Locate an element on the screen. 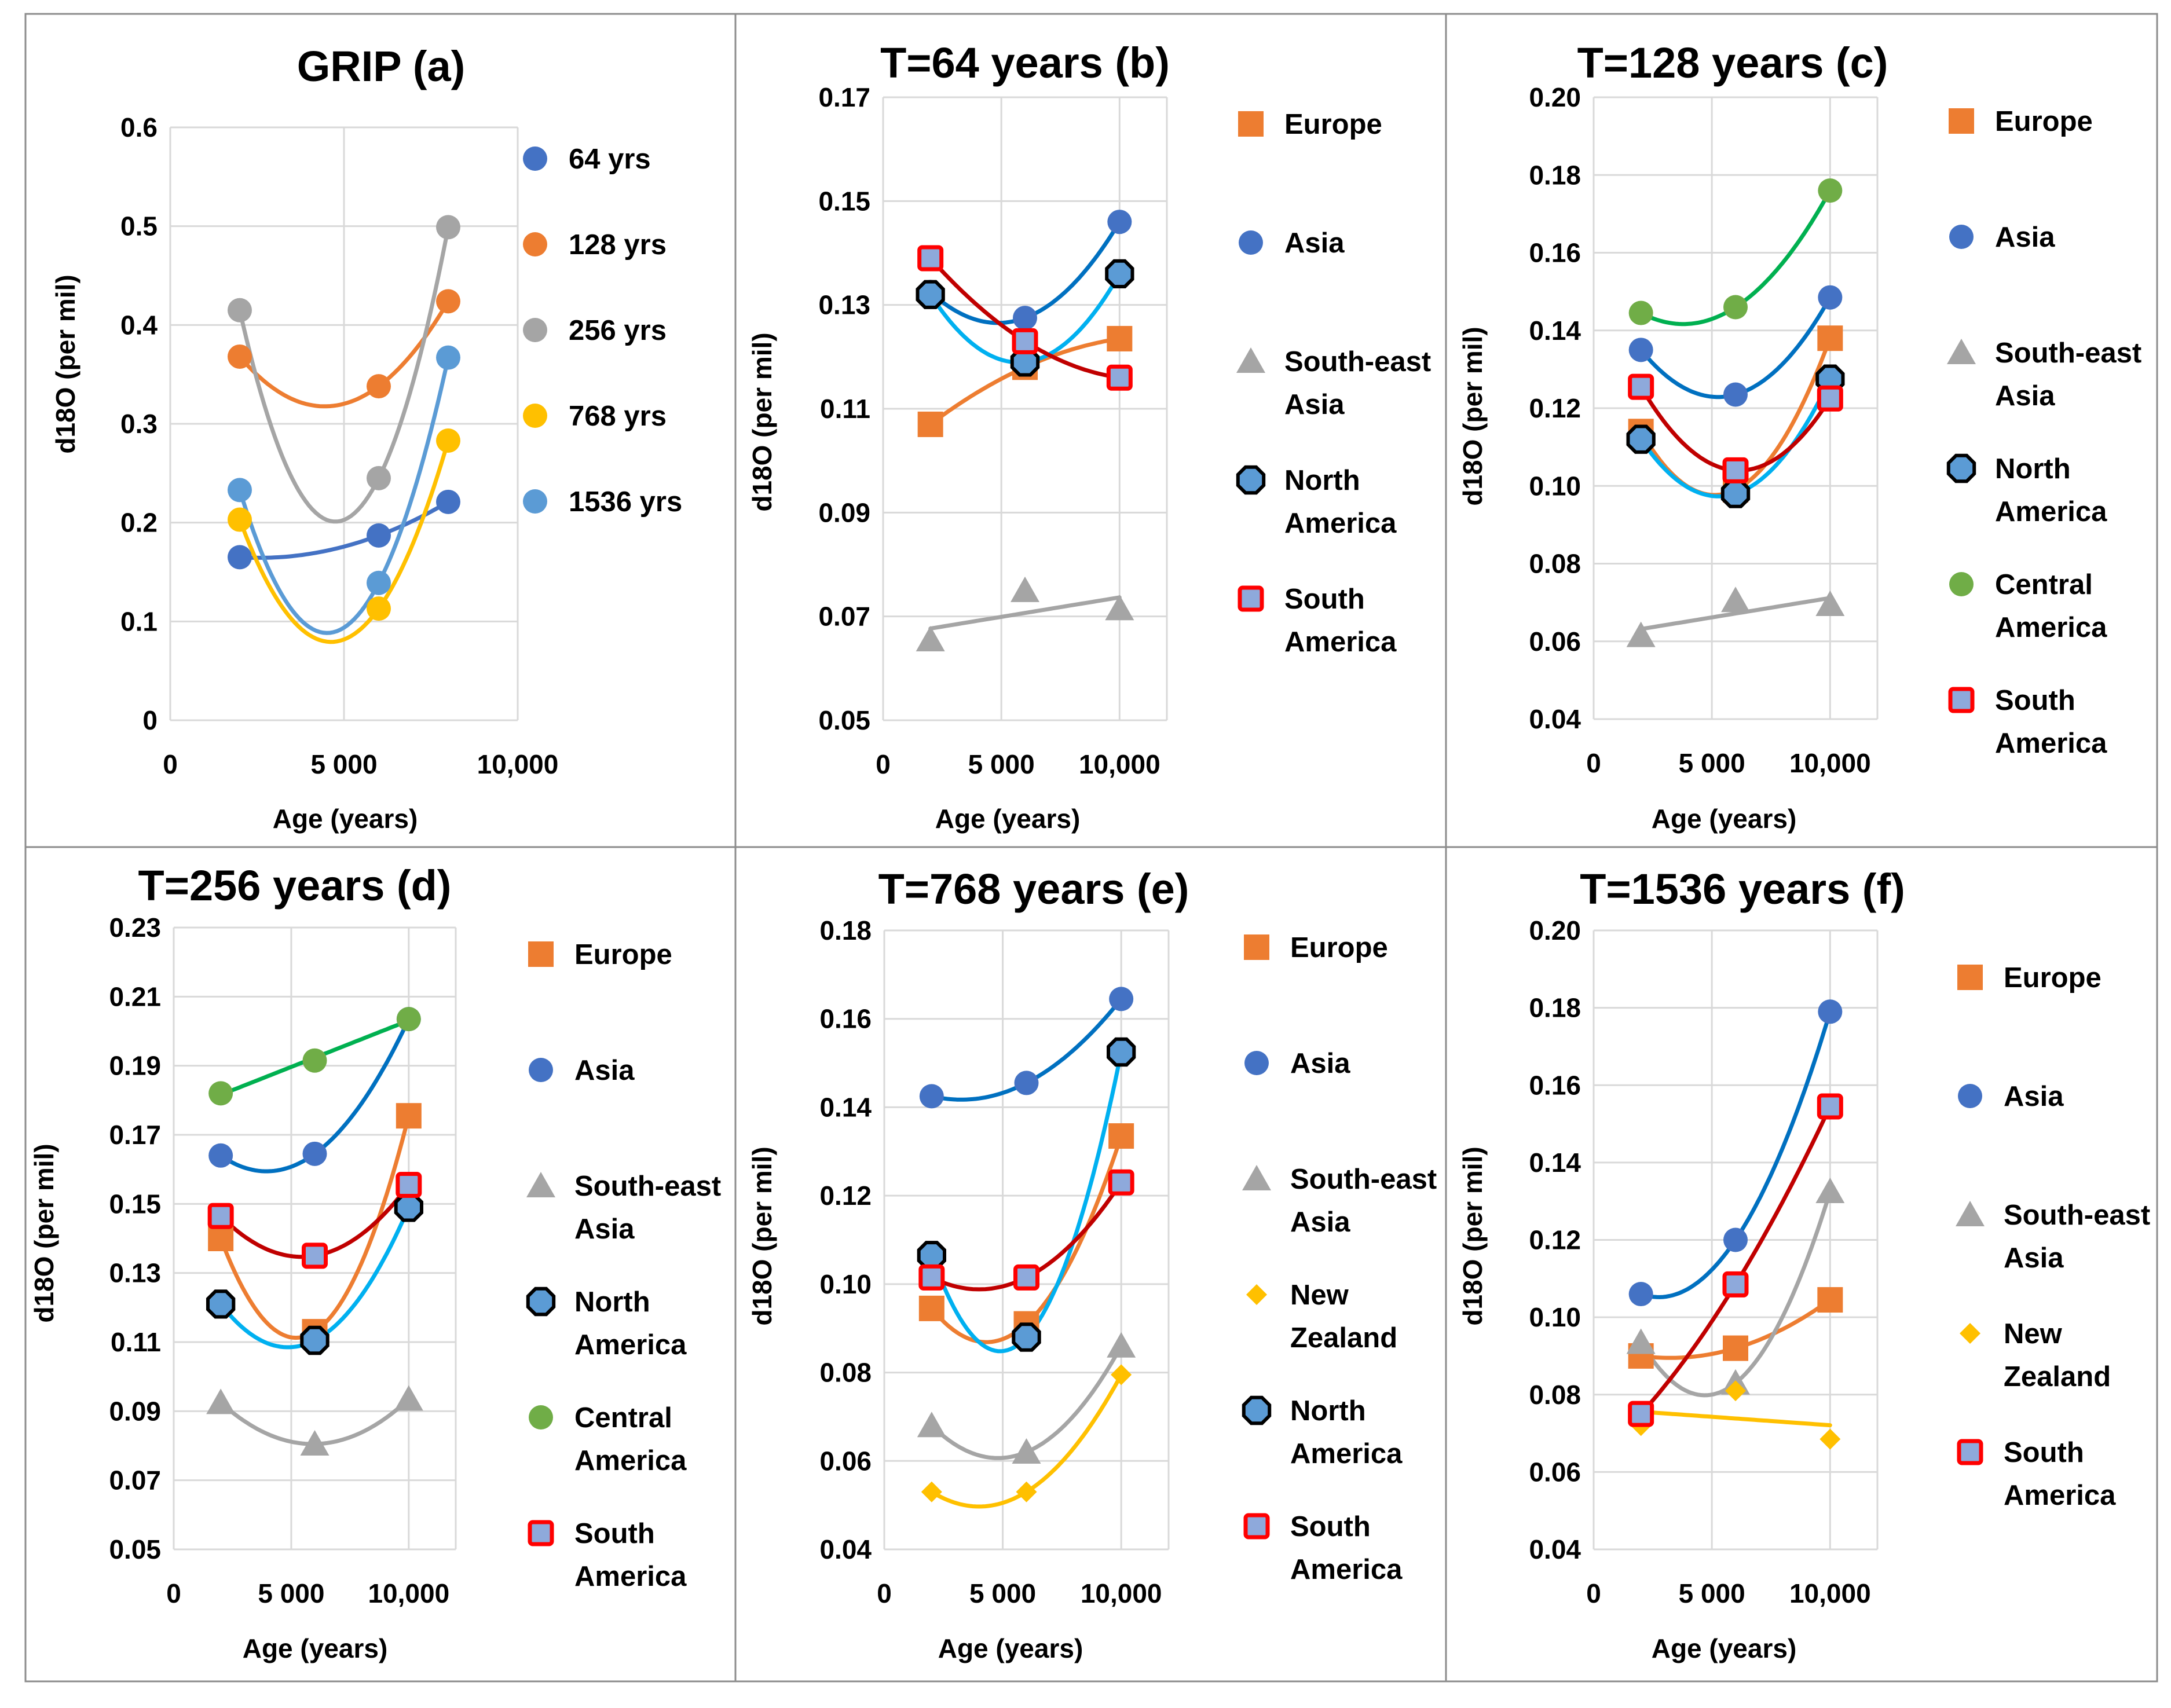 The height and width of the screenshot is (1708, 2171). trendlines is located at coordinates (1735, 1218).